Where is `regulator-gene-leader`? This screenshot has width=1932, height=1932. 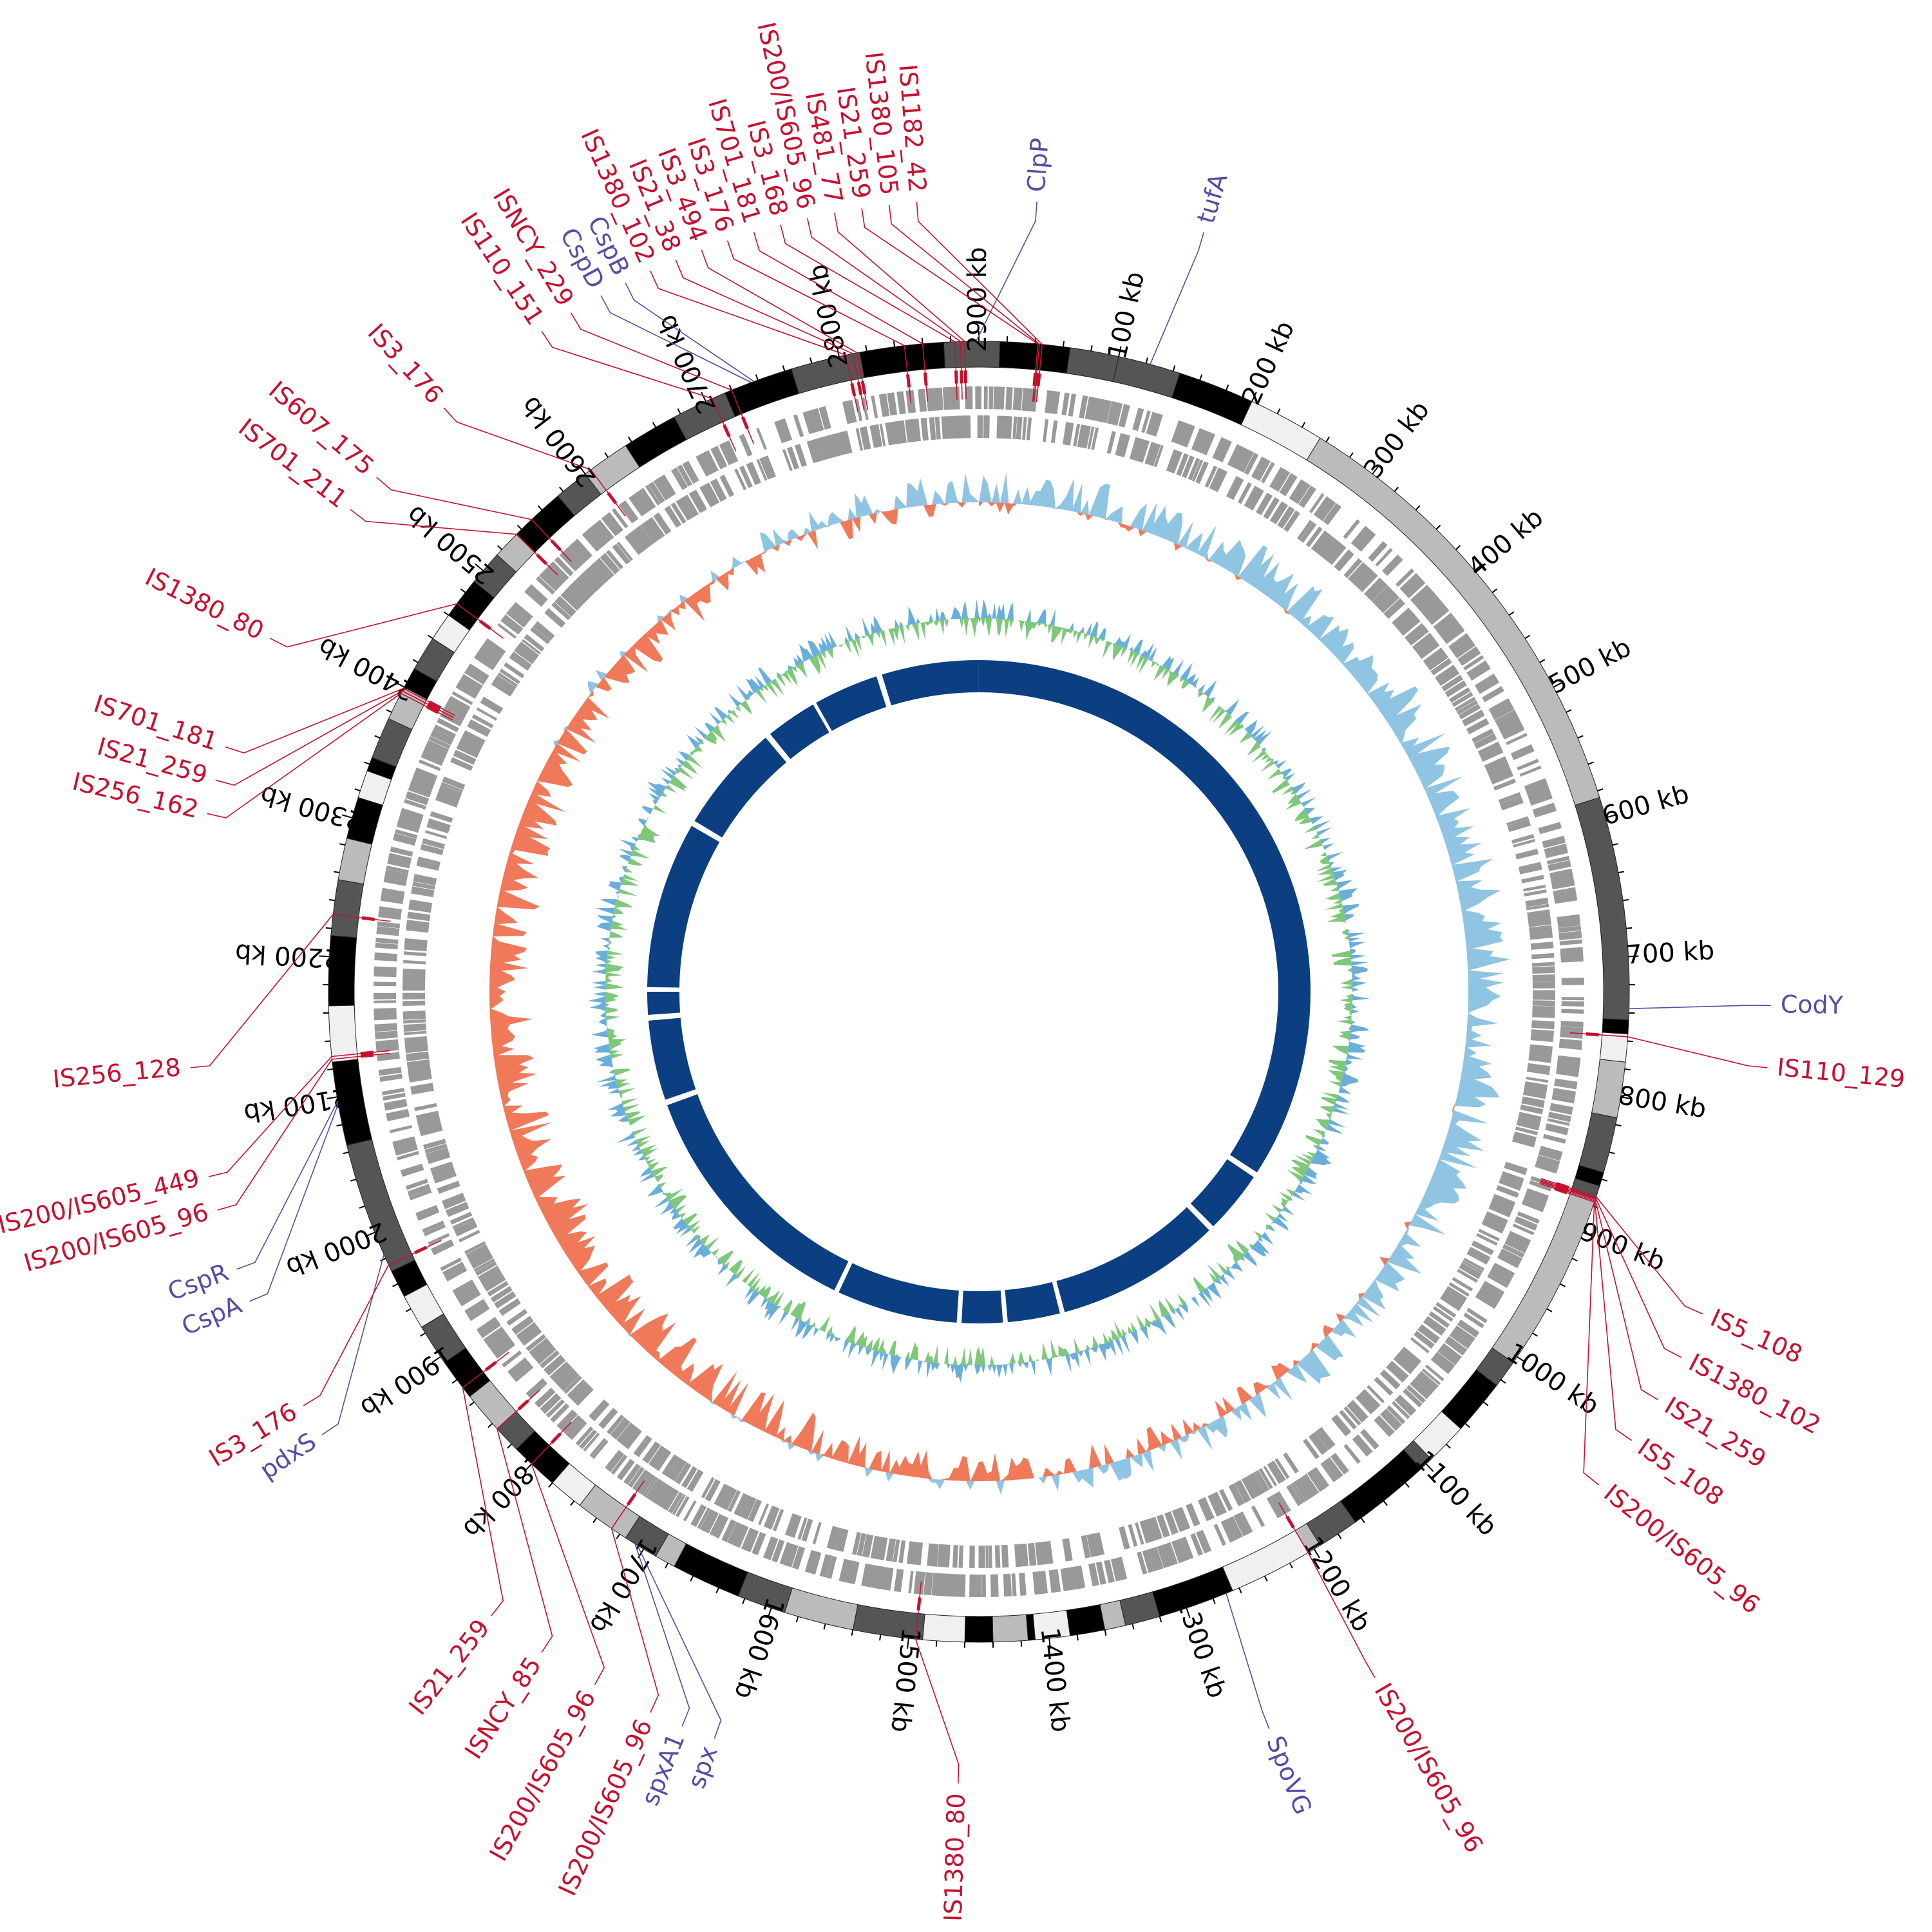 regulator-gene-leader is located at coordinates (352, 1345).